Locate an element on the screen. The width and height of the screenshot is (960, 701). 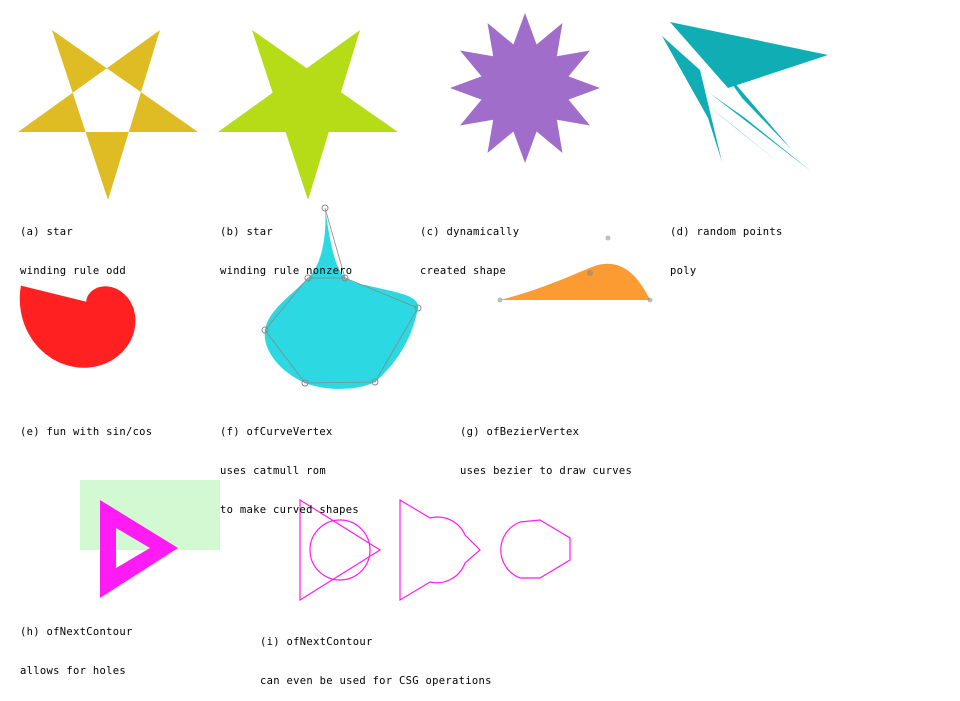
dynamic-burst-shape is located at coordinates (525, 88).